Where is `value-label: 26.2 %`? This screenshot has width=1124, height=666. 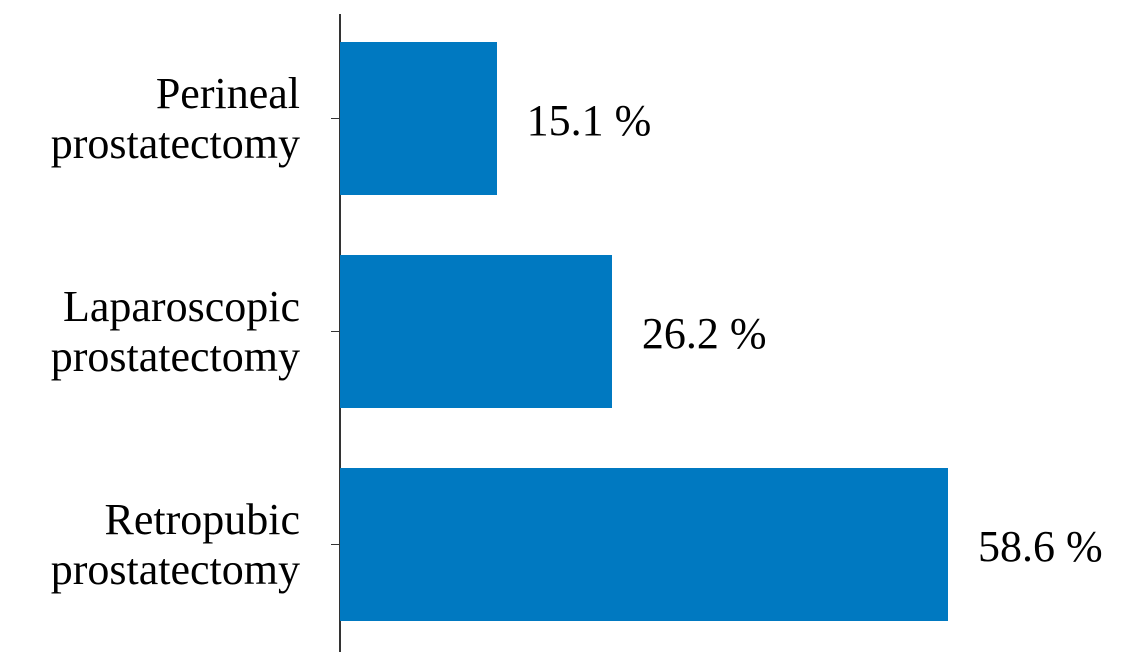
value-label: 26.2 % is located at coordinates (704, 333).